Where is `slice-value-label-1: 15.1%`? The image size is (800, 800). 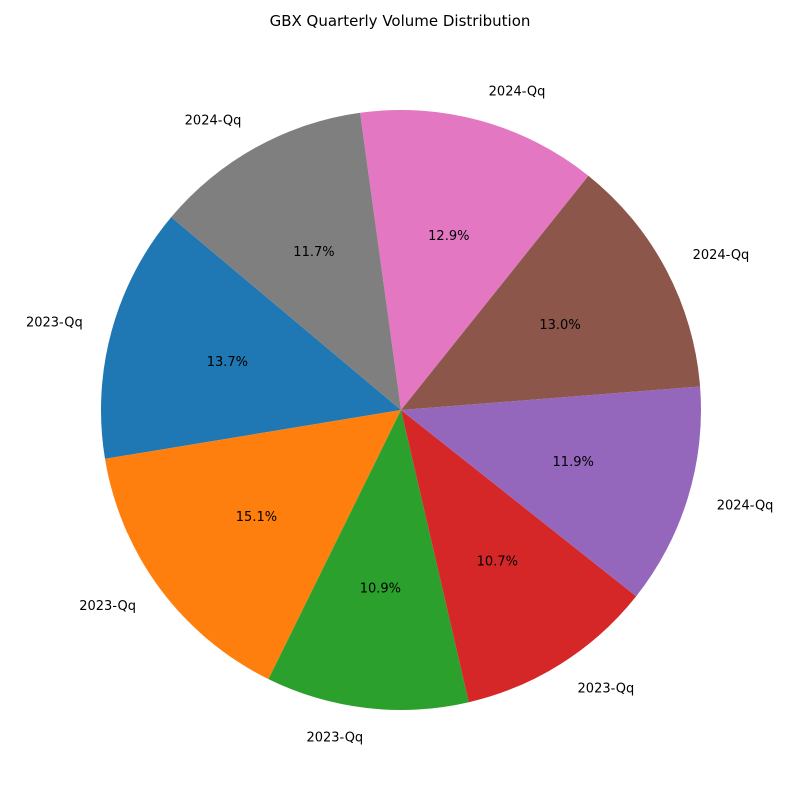 slice-value-label-1: 15.1% is located at coordinates (256, 517).